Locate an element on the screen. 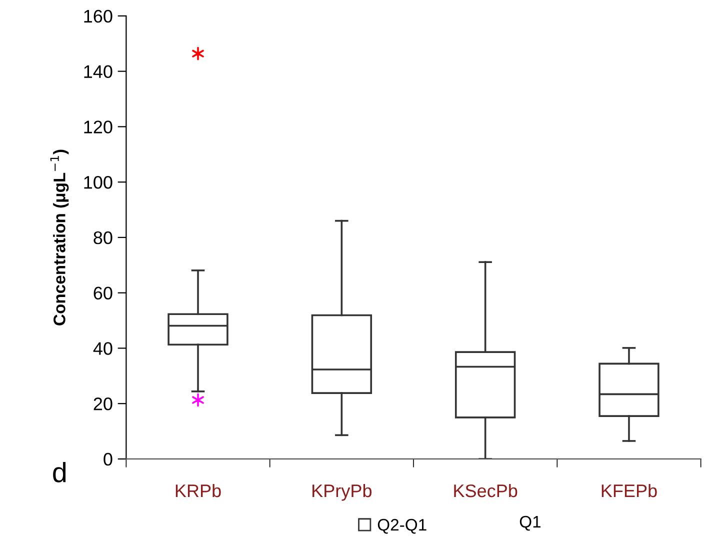  legend-label: Q2-Q1 is located at coordinates (402, 526).